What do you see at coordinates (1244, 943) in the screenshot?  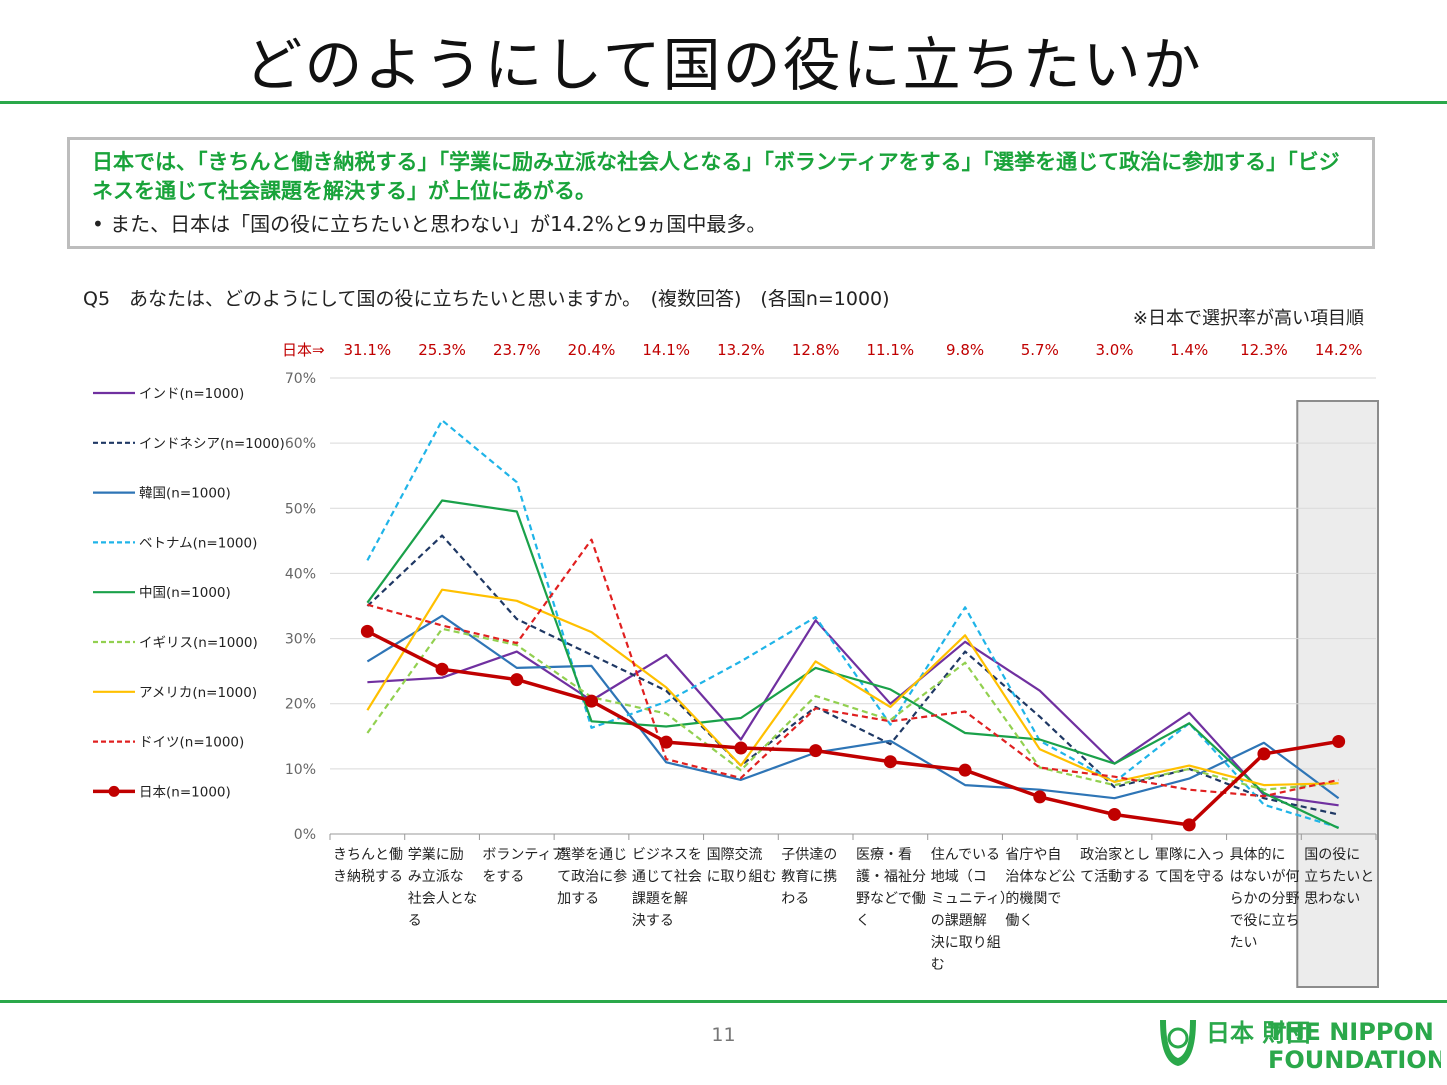 I see `x-category-label: たい` at bounding box center [1244, 943].